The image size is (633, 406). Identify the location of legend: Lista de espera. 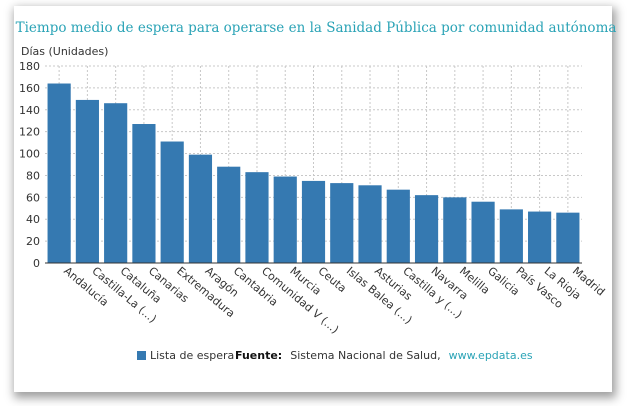
(185, 355).